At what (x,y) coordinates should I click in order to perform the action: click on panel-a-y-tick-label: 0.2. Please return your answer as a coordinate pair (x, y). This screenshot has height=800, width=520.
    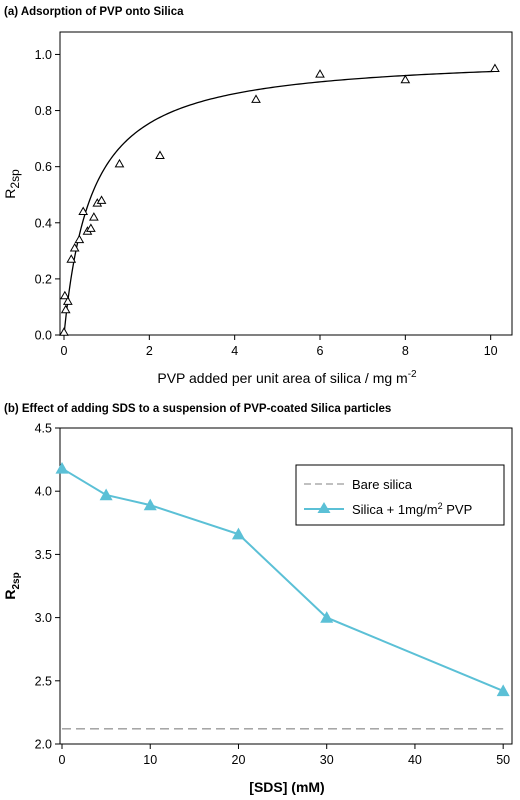
    Looking at the image, I should click on (43, 279).